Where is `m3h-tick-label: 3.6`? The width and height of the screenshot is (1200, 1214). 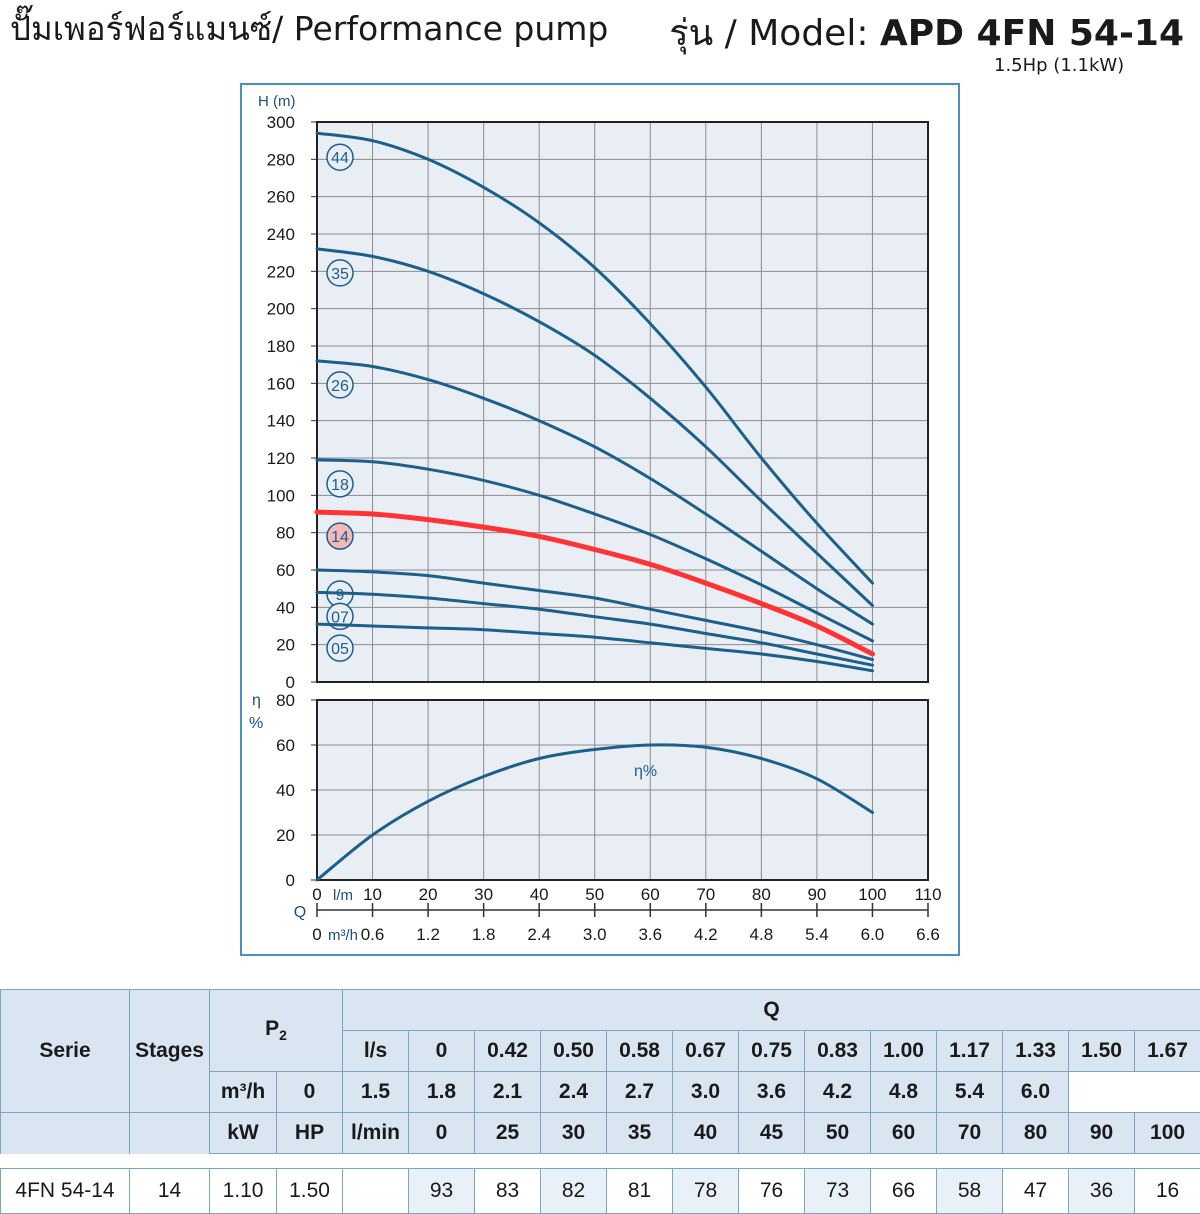
m3h-tick-label: 3.6 is located at coordinates (650, 934).